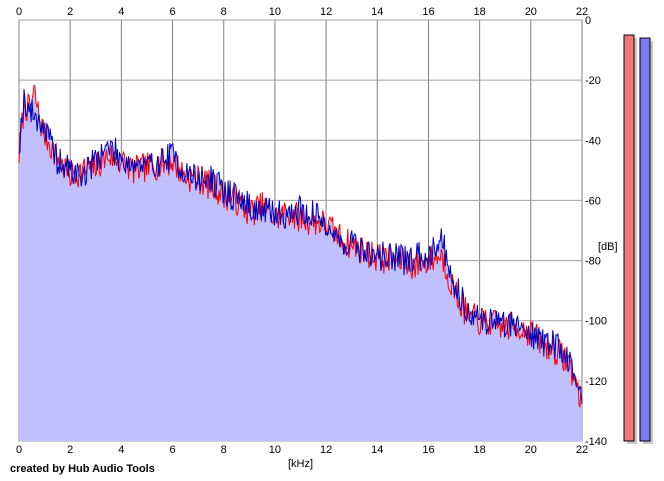 The height and width of the screenshot is (481, 664). What do you see at coordinates (638, 239) in the screenshot?
I see `level-meters` at bounding box center [638, 239].